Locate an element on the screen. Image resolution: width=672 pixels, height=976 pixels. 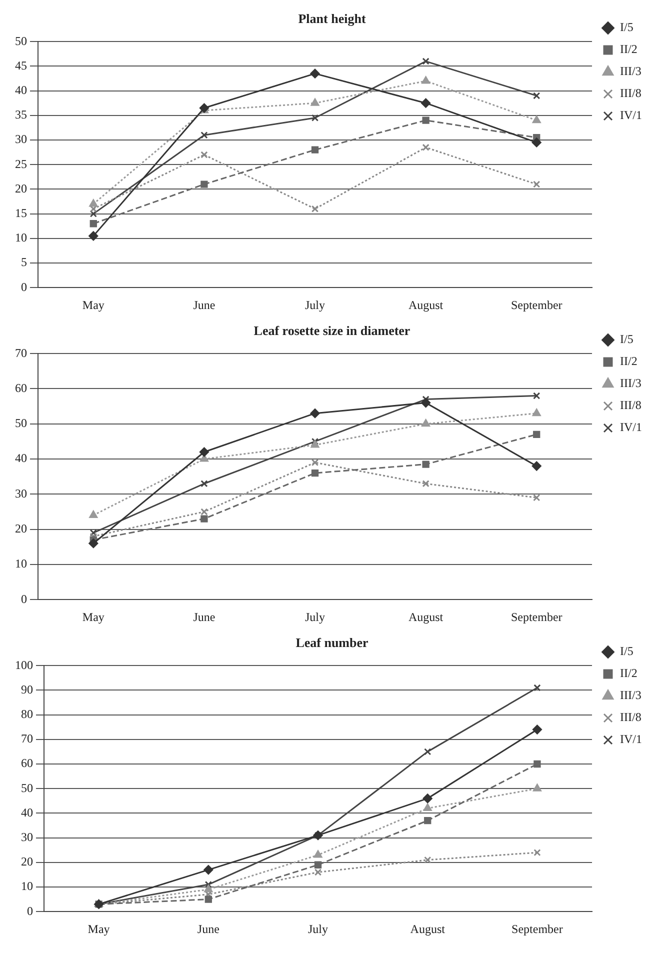
y-tick-label: 100 is located at coordinates (24, 665).